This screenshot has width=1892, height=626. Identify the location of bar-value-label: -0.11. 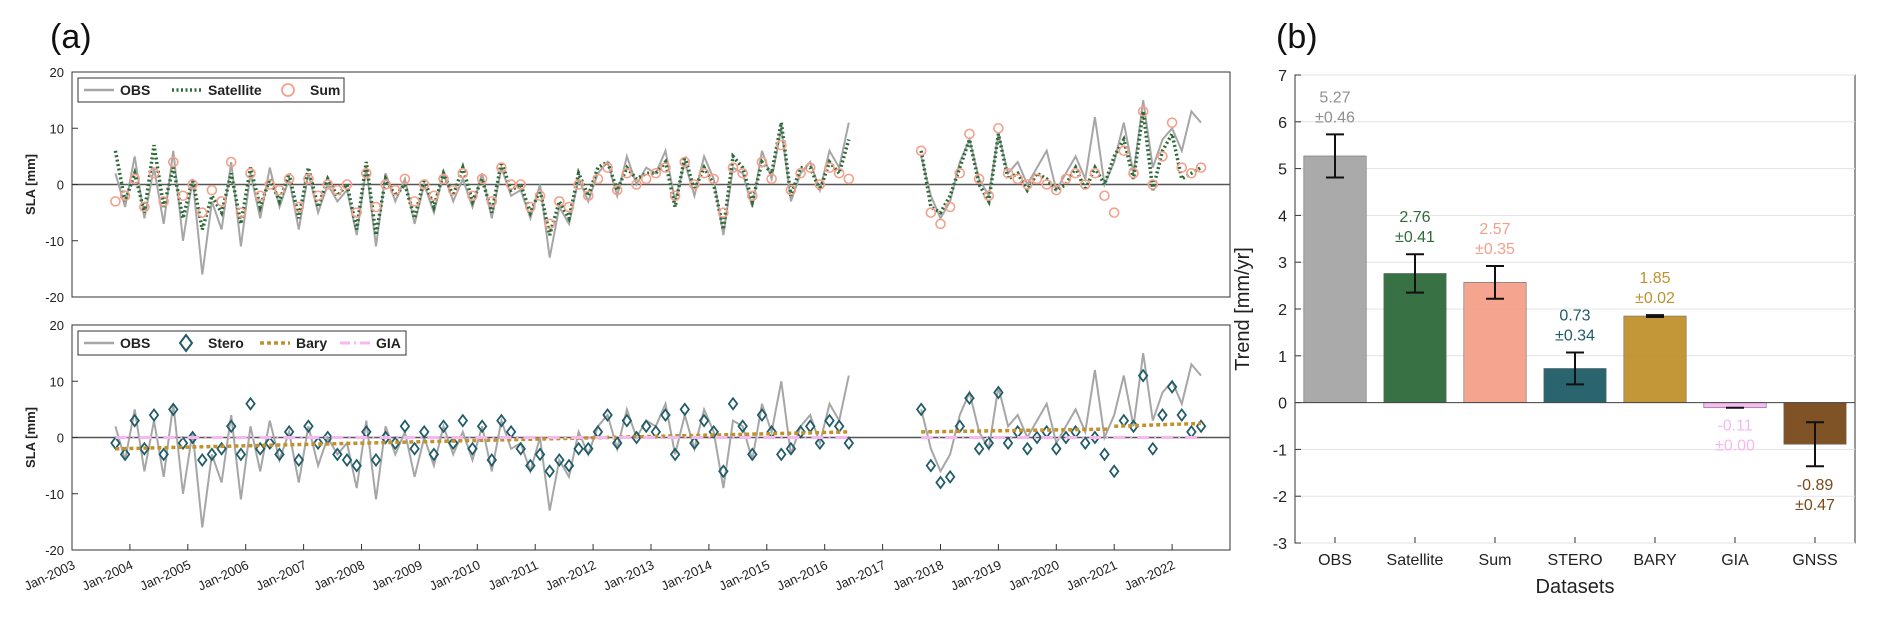
(1734, 426).